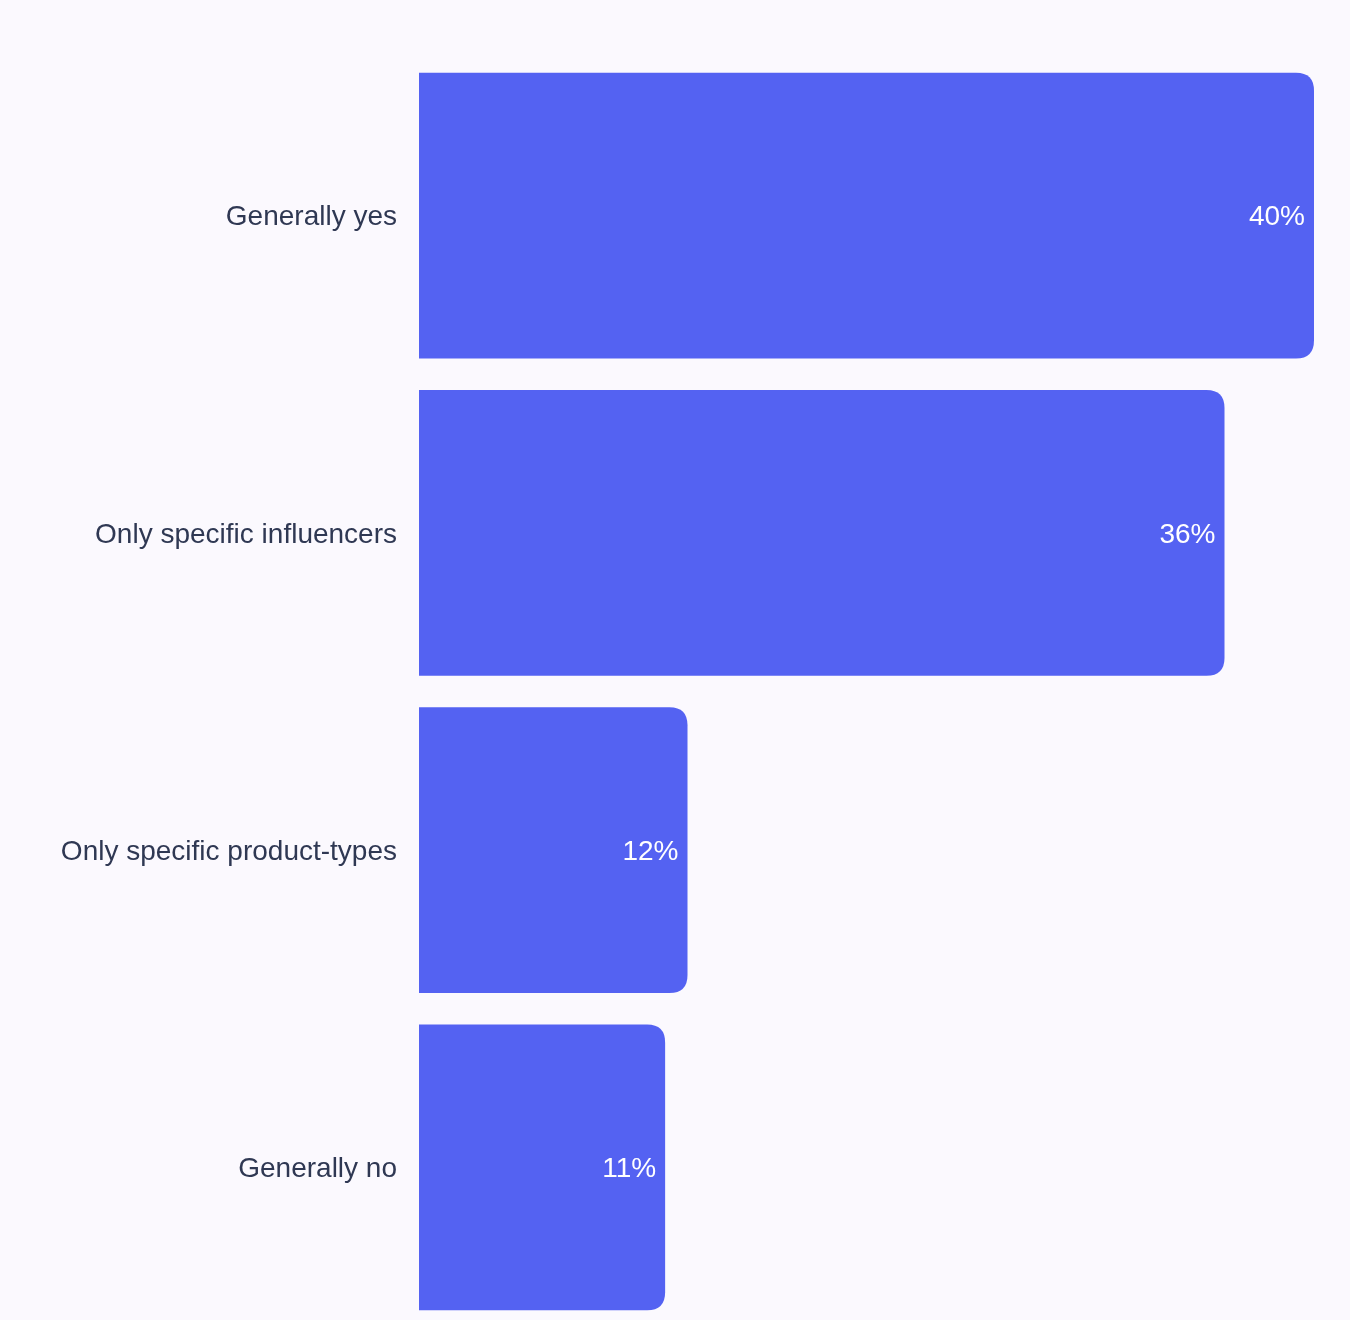 The image size is (1350, 1320). Describe the element at coordinates (246, 533) in the screenshot. I see `y-tick-label: Only specific influencers` at that location.